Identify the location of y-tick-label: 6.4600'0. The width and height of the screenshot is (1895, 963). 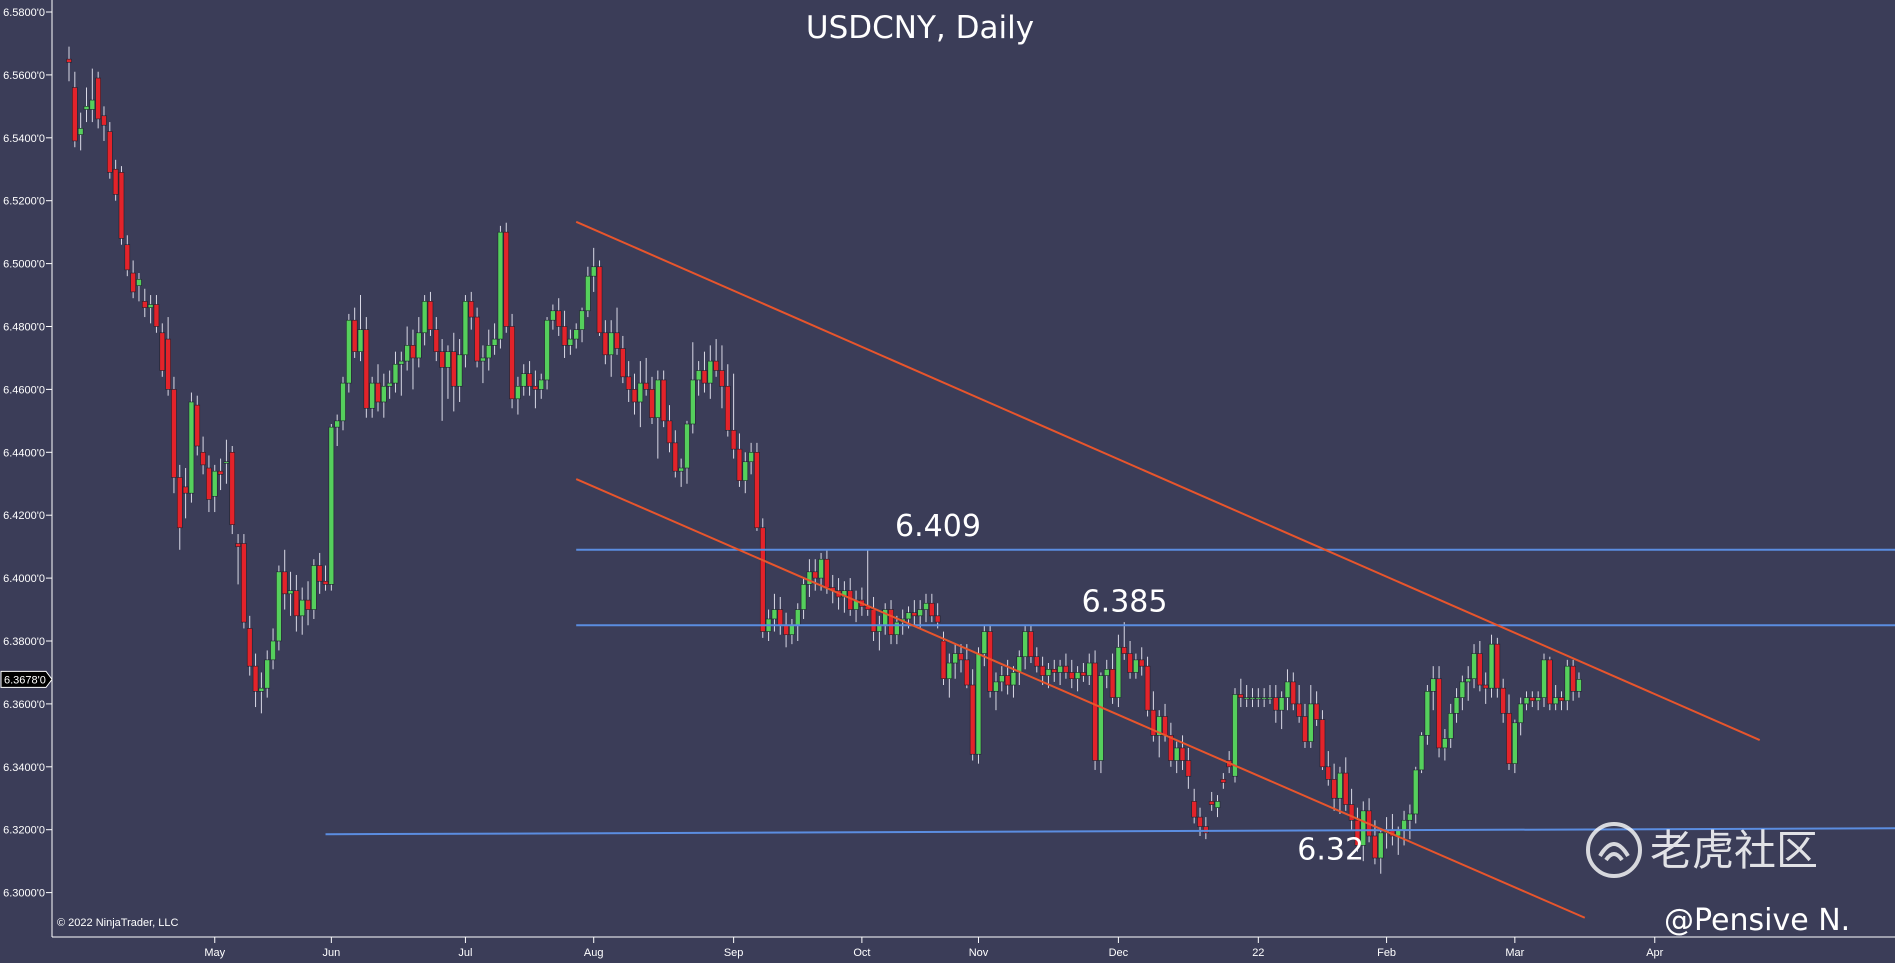
(24, 390).